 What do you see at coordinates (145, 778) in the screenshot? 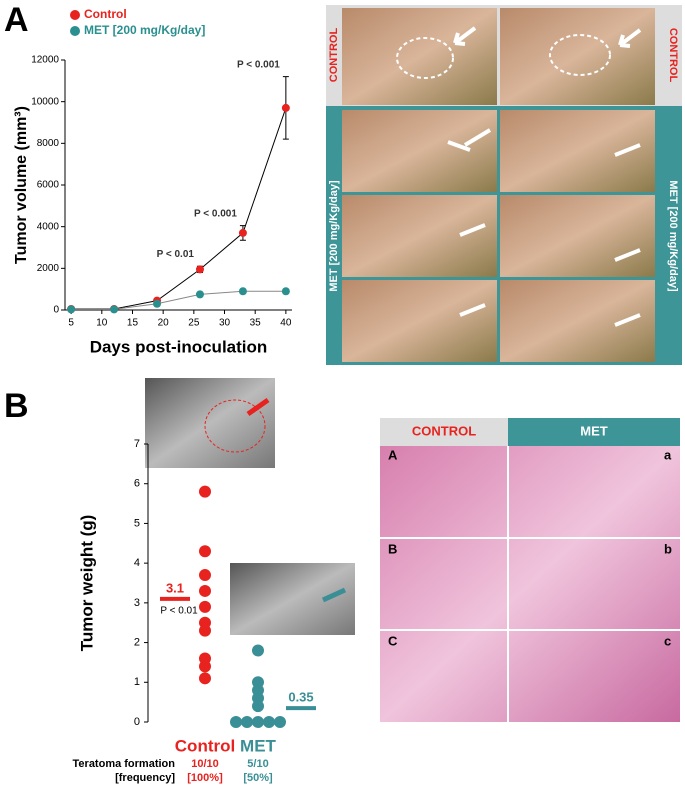
I see `footer-label: [frequency]` at bounding box center [145, 778].